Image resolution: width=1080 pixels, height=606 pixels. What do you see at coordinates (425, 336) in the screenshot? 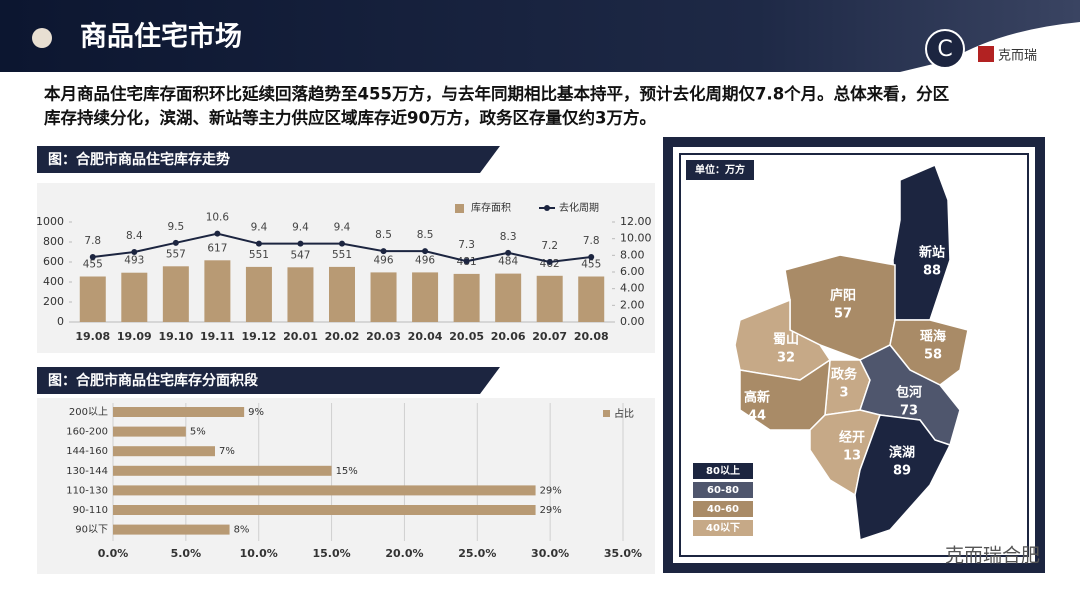
I see `x-tick-label: 20.04` at bounding box center [425, 336].